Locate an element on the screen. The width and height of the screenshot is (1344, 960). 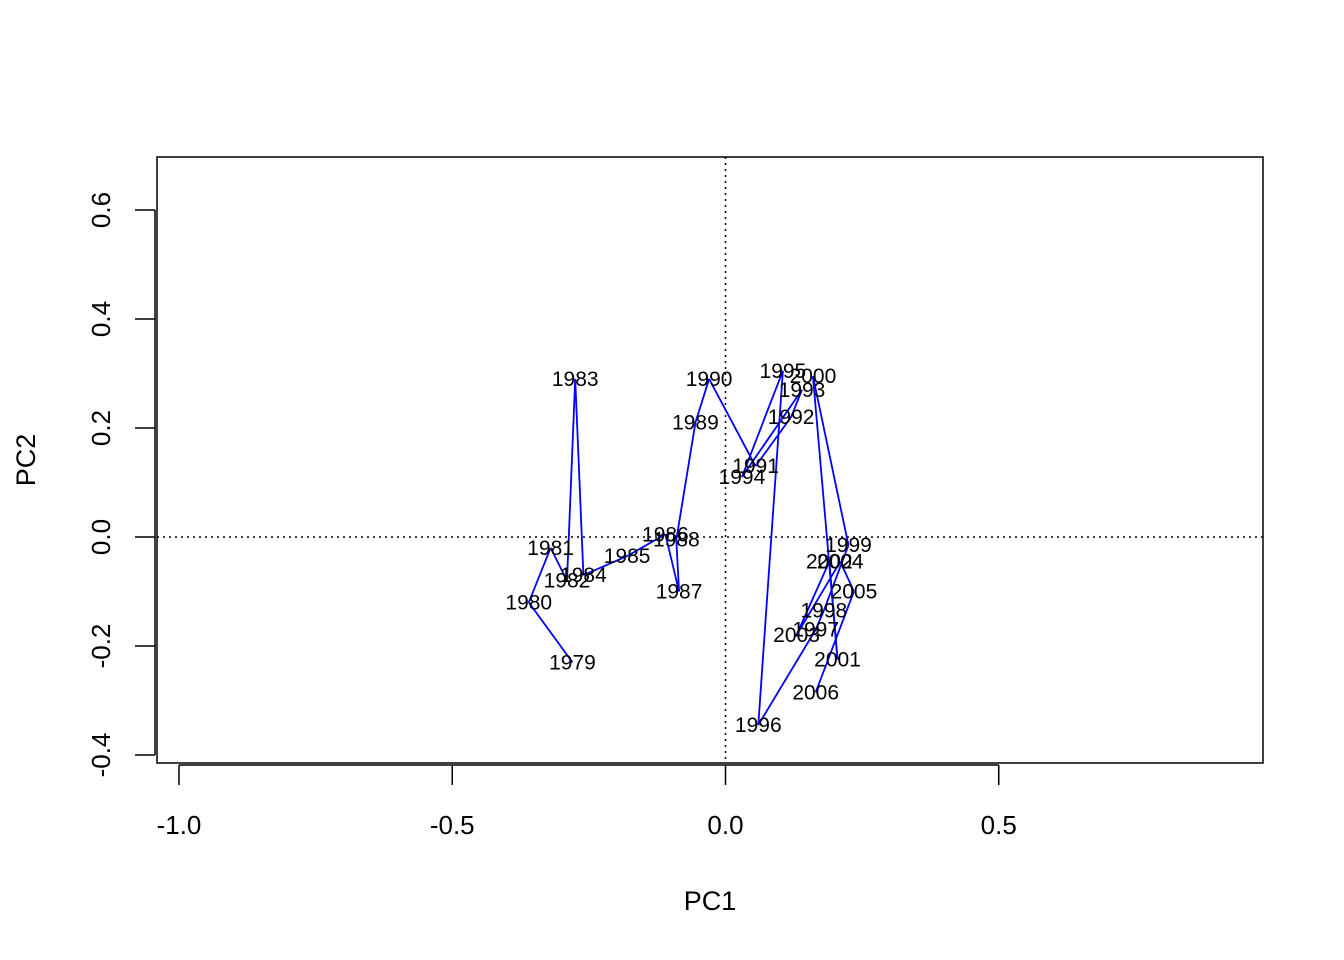
y-tick-label: 0.6 is located at coordinates (101, 210).